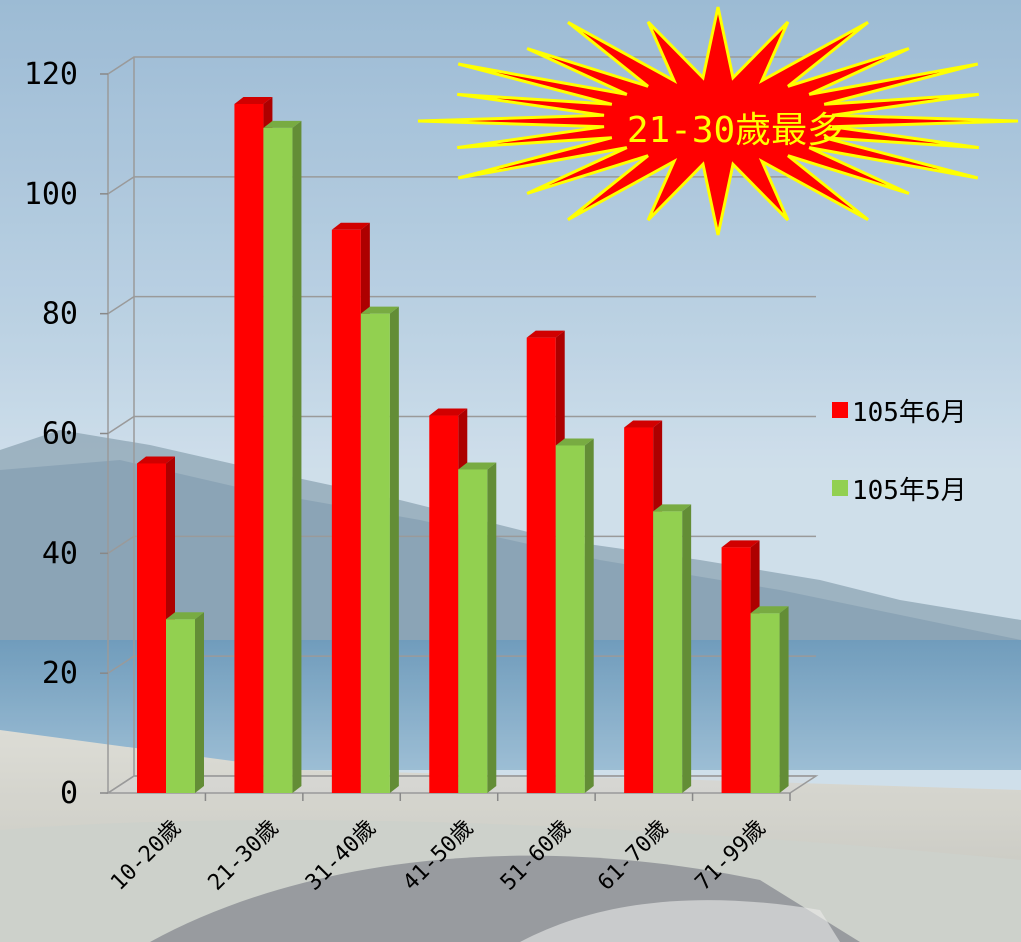 This screenshot has height=942, width=1021. Describe the element at coordinates (735, 130) in the screenshot. I see `starburst-text: 21-30歲最多` at that location.